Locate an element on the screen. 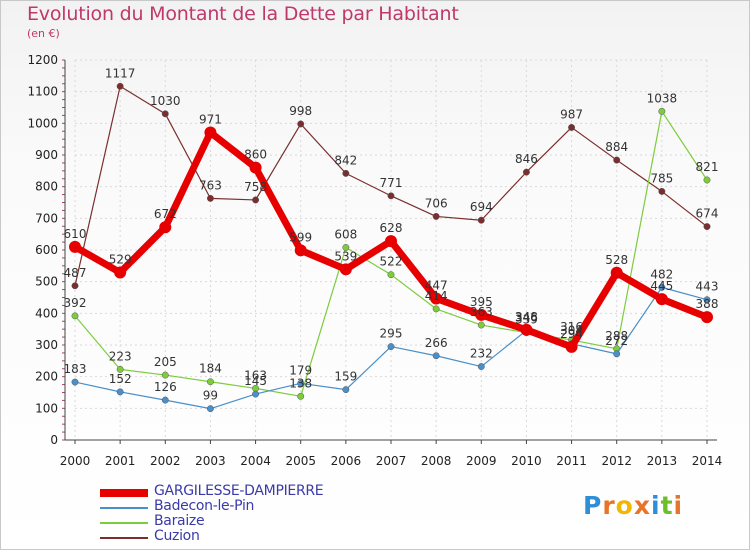 Image resolution: width=750 pixels, height=550 pixels. data-label-cuzion: 706 is located at coordinates (436, 203).